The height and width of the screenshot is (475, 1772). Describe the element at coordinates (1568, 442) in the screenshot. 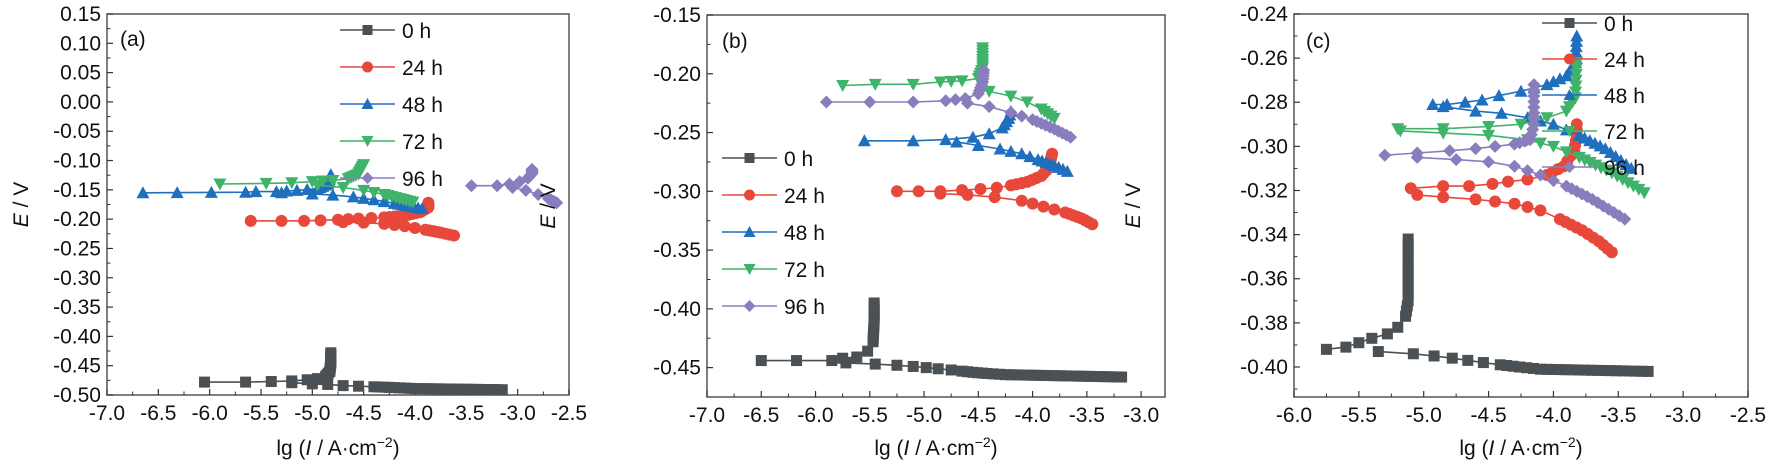

I see `x-axis-title-part: −2` at that location.